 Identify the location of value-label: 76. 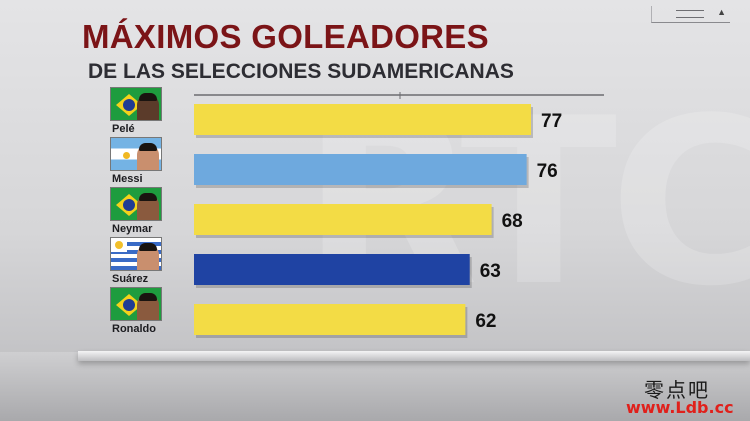
(547, 171).